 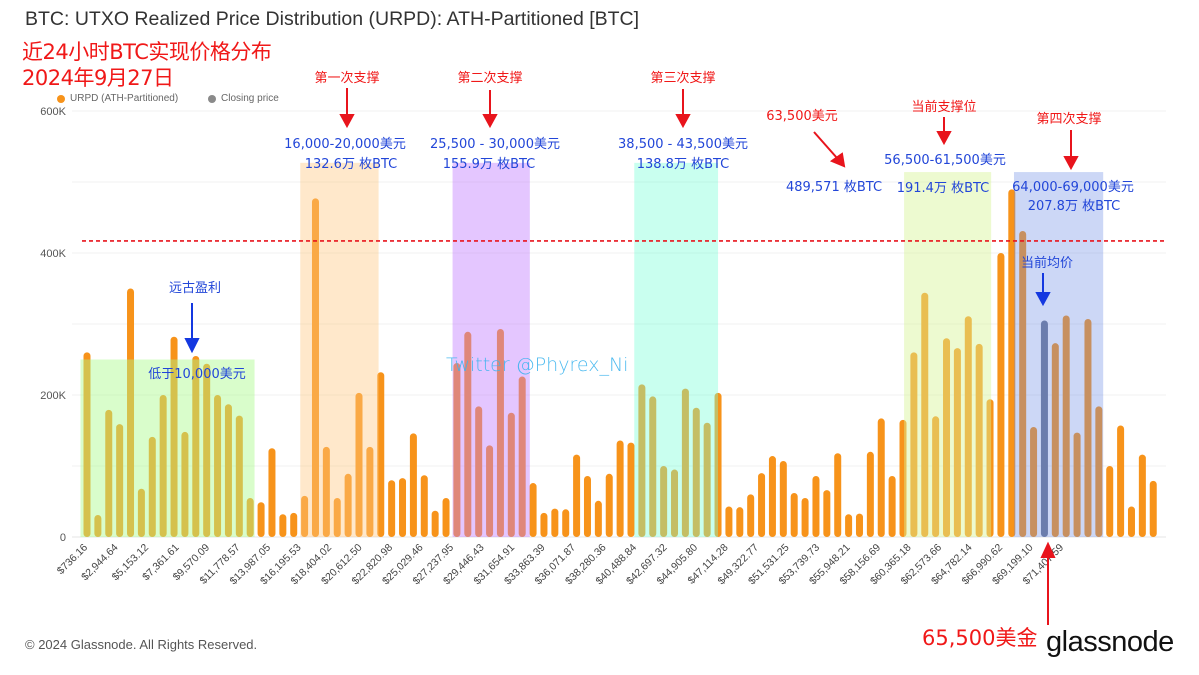 What do you see at coordinates (243, 98) in the screenshot?
I see `legend-item-closing-price: Closing price` at bounding box center [243, 98].